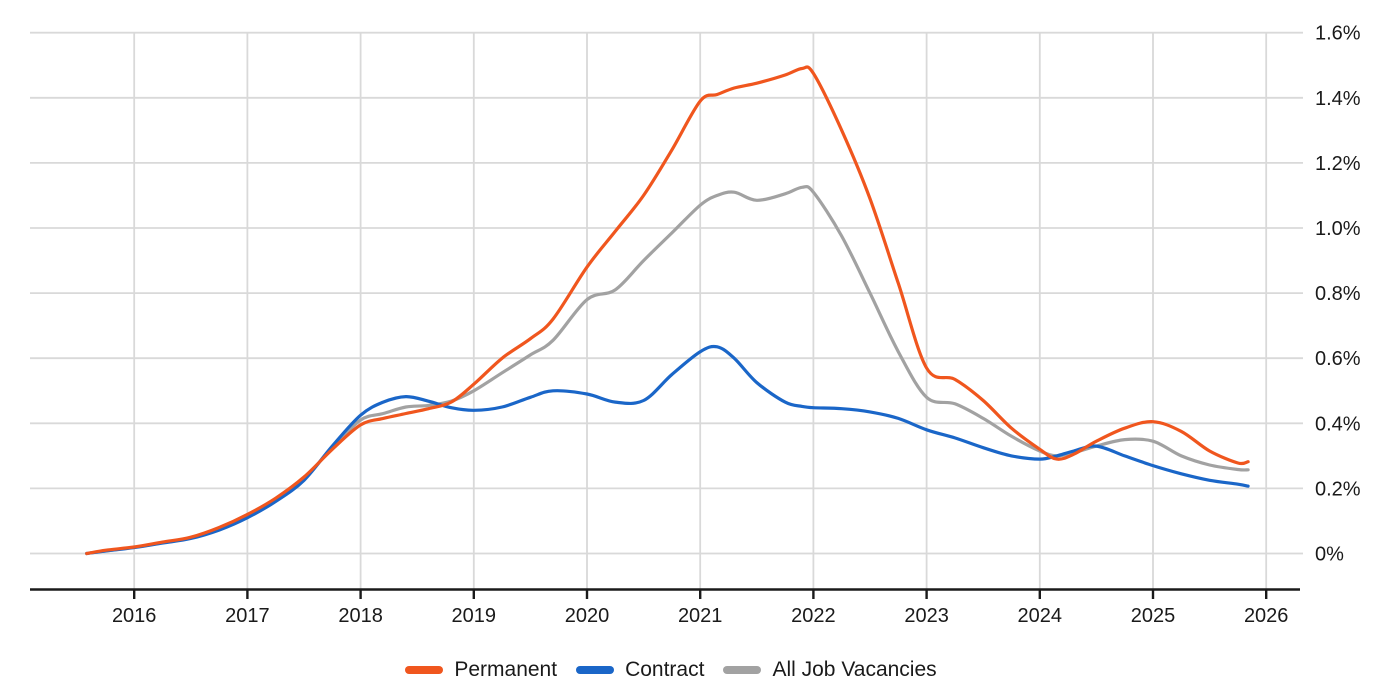  I want to click on legend-item-all-job-vacancies: All Job Vacancies, so click(830, 670).